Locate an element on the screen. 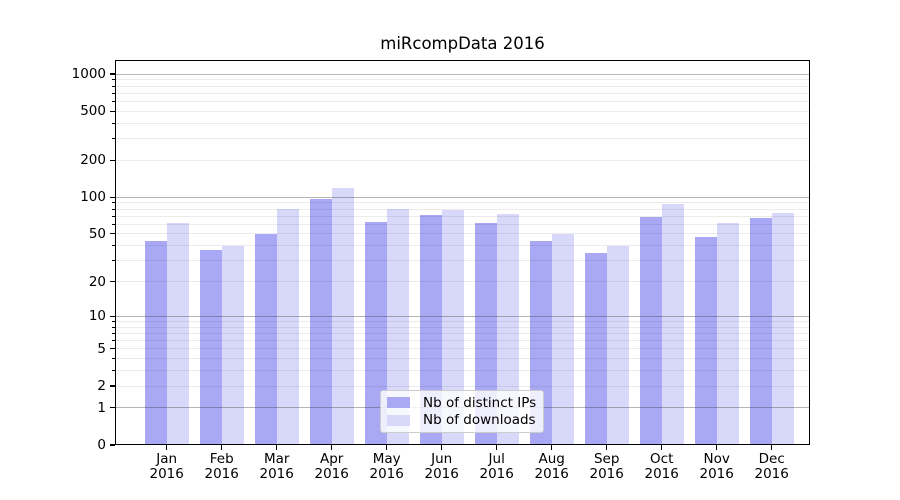  x-tick-label-month-jul: Jul is located at coordinates (496, 459).